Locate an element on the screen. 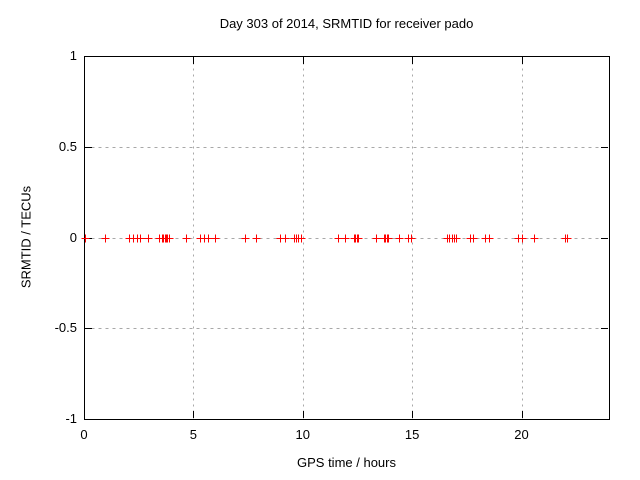  y-tick-label: -1 is located at coordinates (71, 418).